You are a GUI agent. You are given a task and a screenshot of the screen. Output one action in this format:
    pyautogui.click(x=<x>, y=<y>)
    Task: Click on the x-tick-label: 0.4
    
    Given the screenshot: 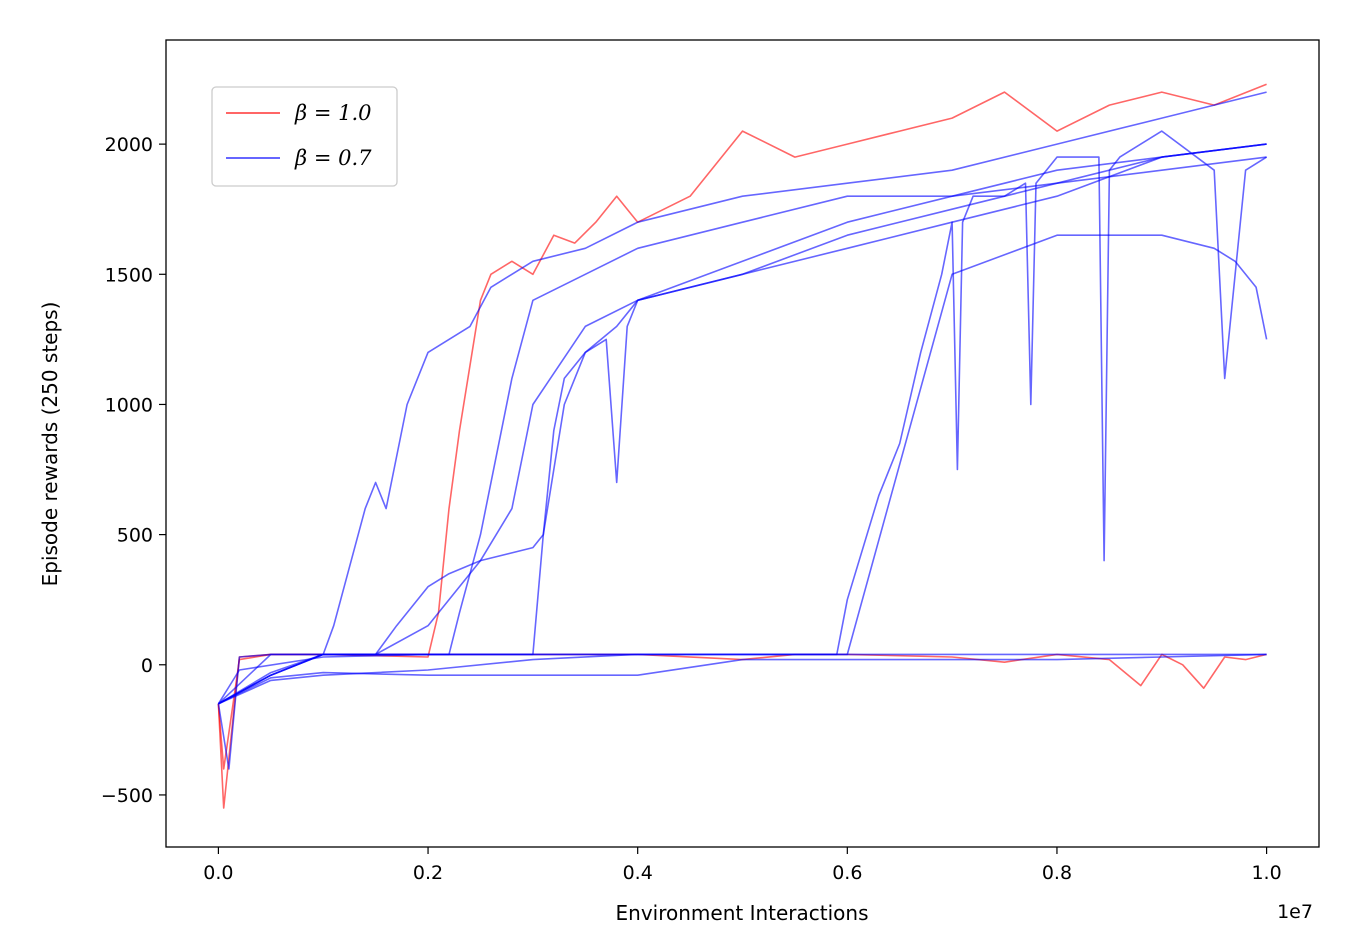 What is the action you would take?
    pyautogui.click(x=638, y=873)
    